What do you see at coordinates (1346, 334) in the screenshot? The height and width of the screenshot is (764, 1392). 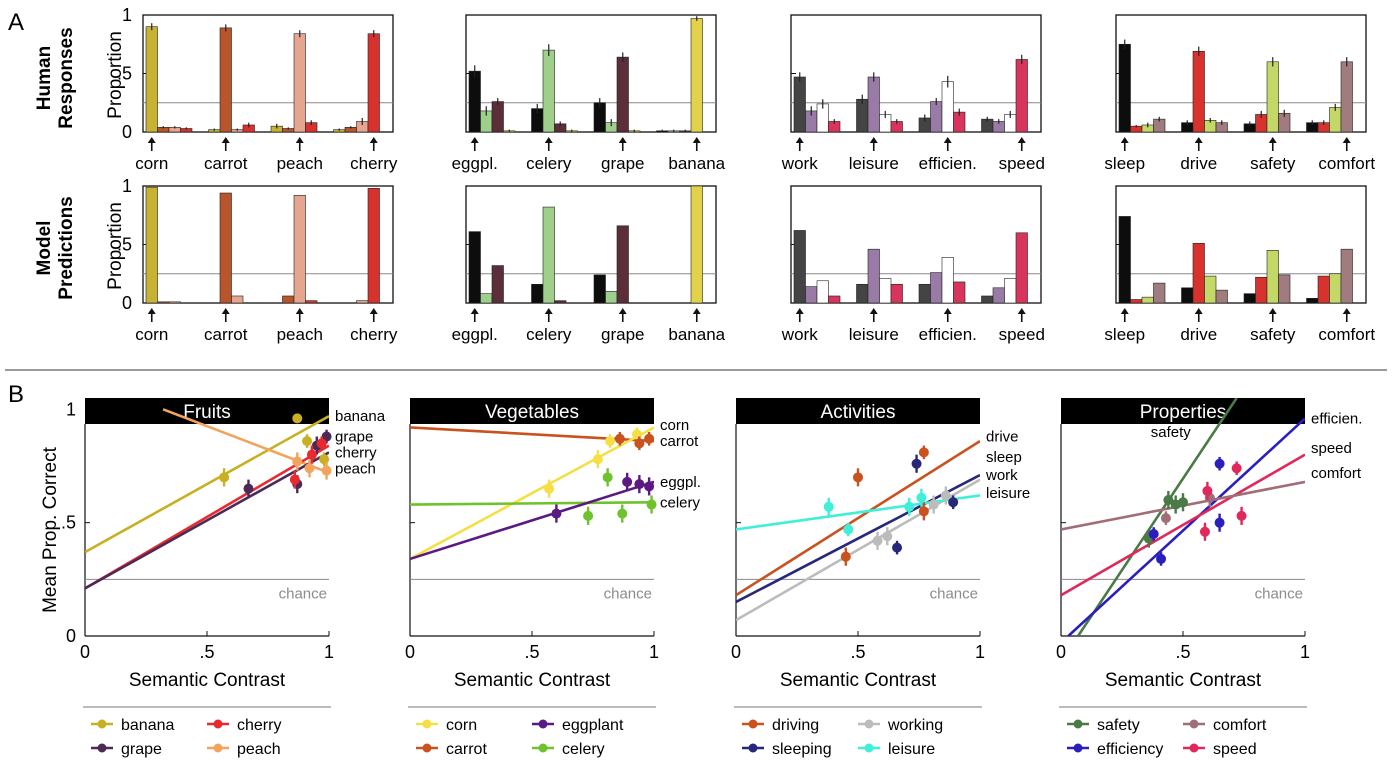 I see `model-category-label: comfort` at bounding box center [1346, 334].